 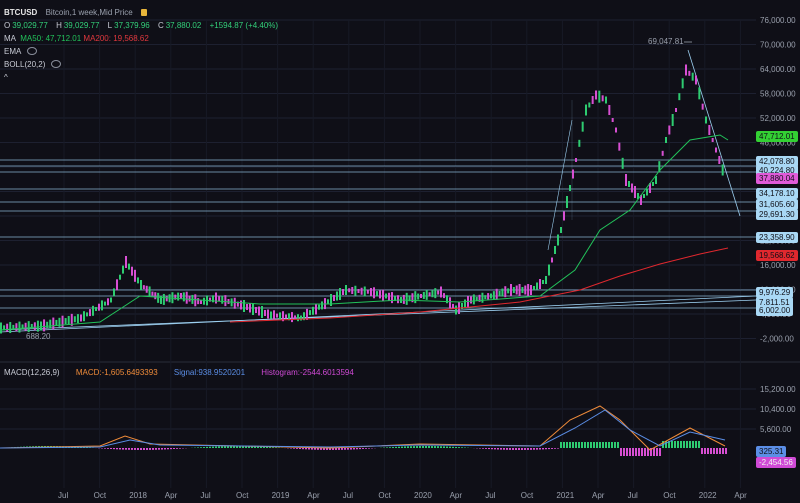 What do you see at coordinates (10, 38) in the screenshot?
I see `ma-label: MA` at bounding box center [10, 38].